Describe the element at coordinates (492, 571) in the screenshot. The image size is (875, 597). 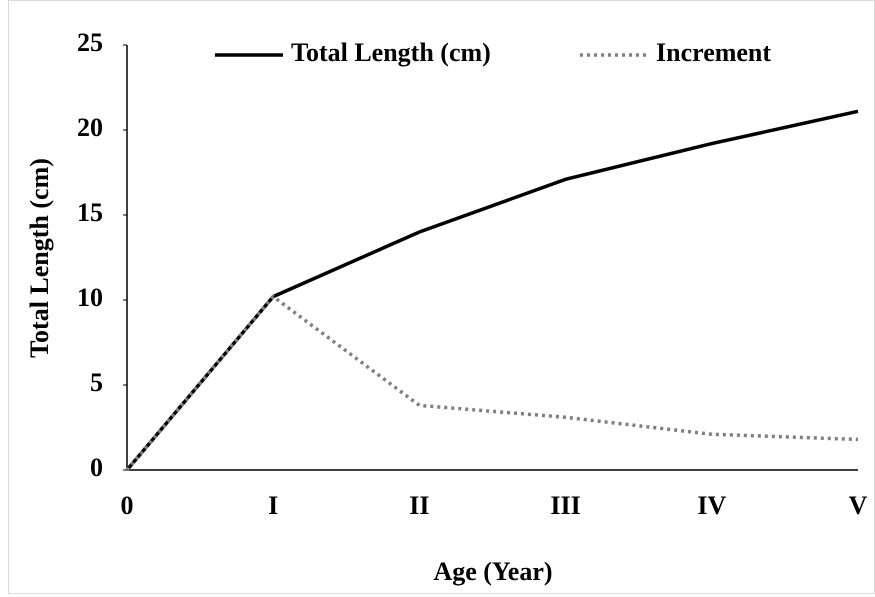
I see `x-axis-title: Age (Year)` at that location.